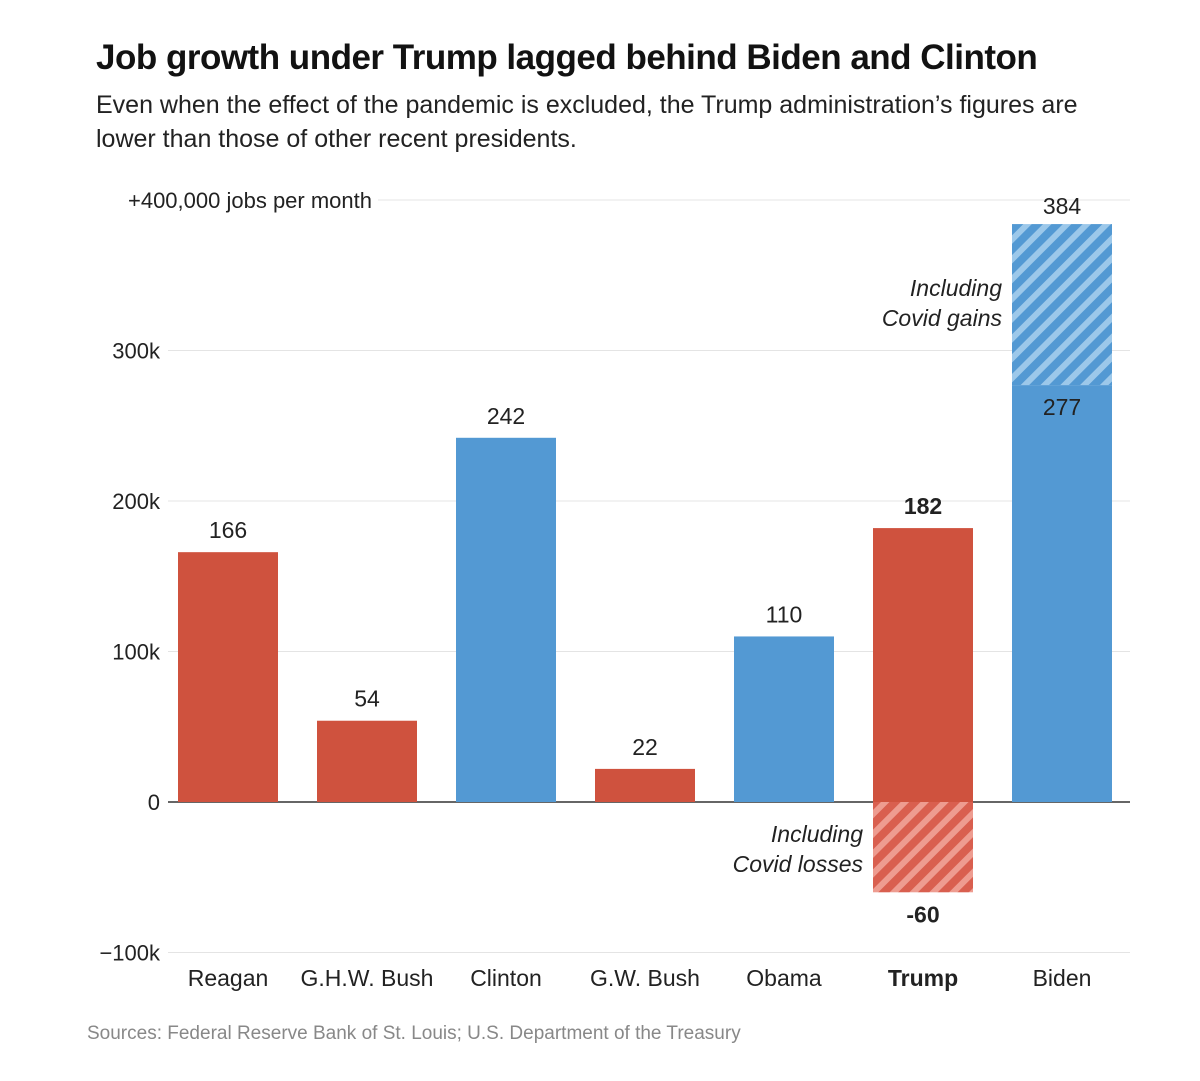 This screenshot has width=1200, height=1081. What do you see at coordinates (136, 501) in the screenshot?
I see `y-tick-label: 200k` at bounding box center [136, 501].